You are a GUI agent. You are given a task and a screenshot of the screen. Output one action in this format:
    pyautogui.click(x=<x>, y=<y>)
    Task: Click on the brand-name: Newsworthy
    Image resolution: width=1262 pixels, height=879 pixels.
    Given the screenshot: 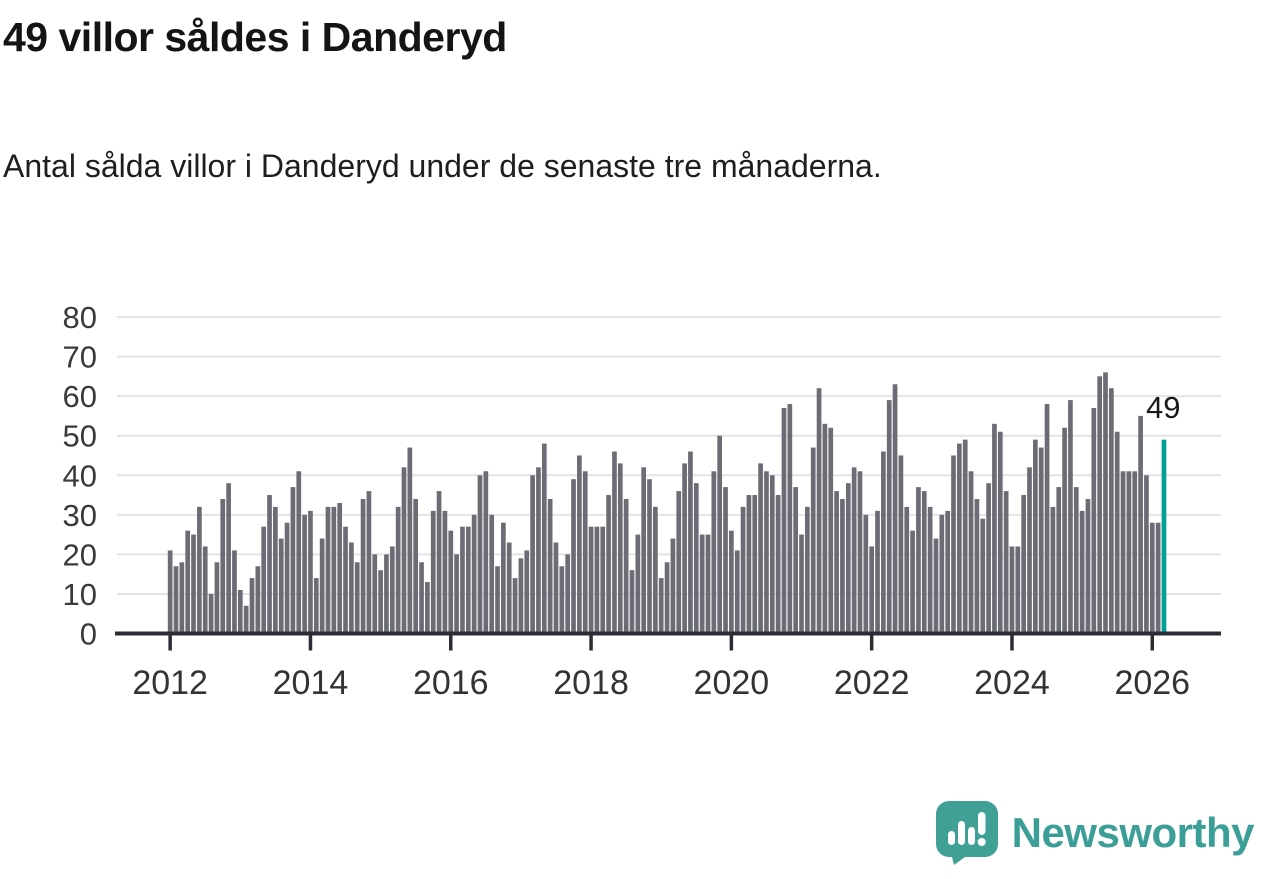 What is the action you would take?
    pyautogui.click(x=1133, y=832)
    